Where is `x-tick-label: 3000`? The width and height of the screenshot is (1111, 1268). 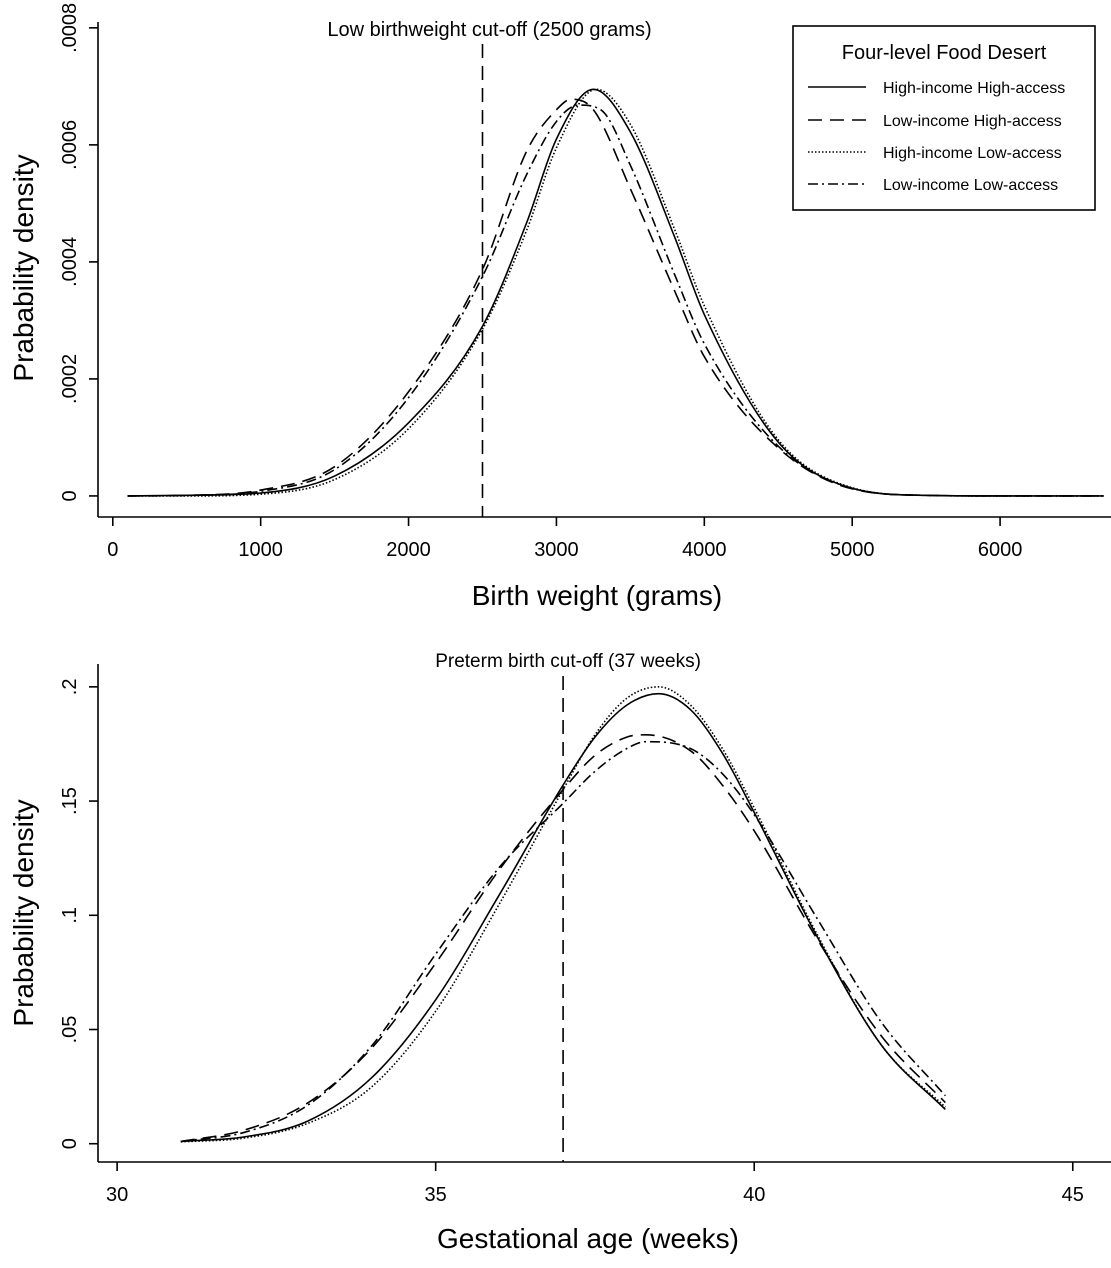
x-tick-label: 3000 is located at coordinates (556, 550).